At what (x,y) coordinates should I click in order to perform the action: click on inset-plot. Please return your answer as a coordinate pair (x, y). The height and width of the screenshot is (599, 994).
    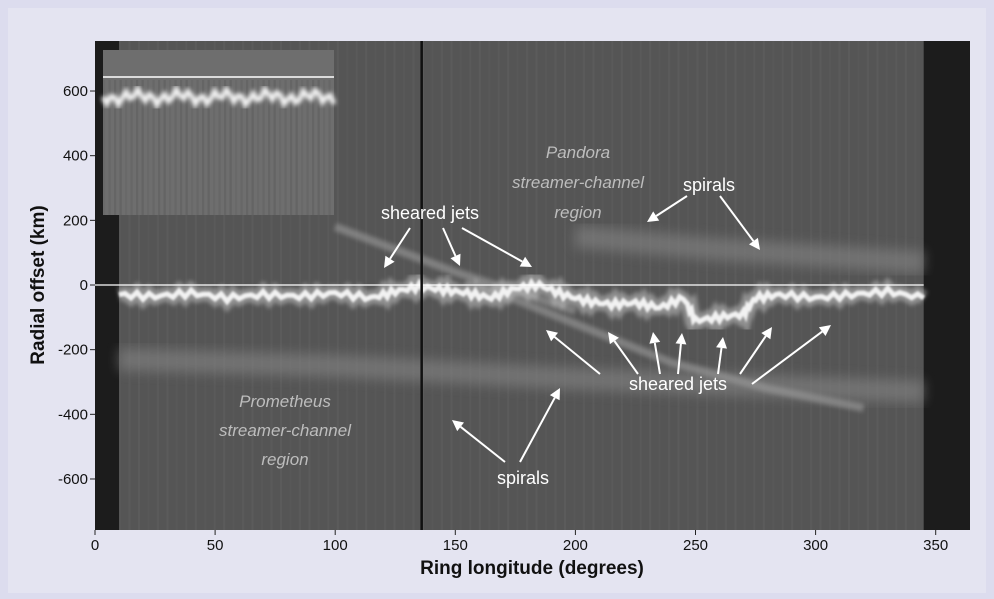
    Looking at the image, I should click on (218, 132).